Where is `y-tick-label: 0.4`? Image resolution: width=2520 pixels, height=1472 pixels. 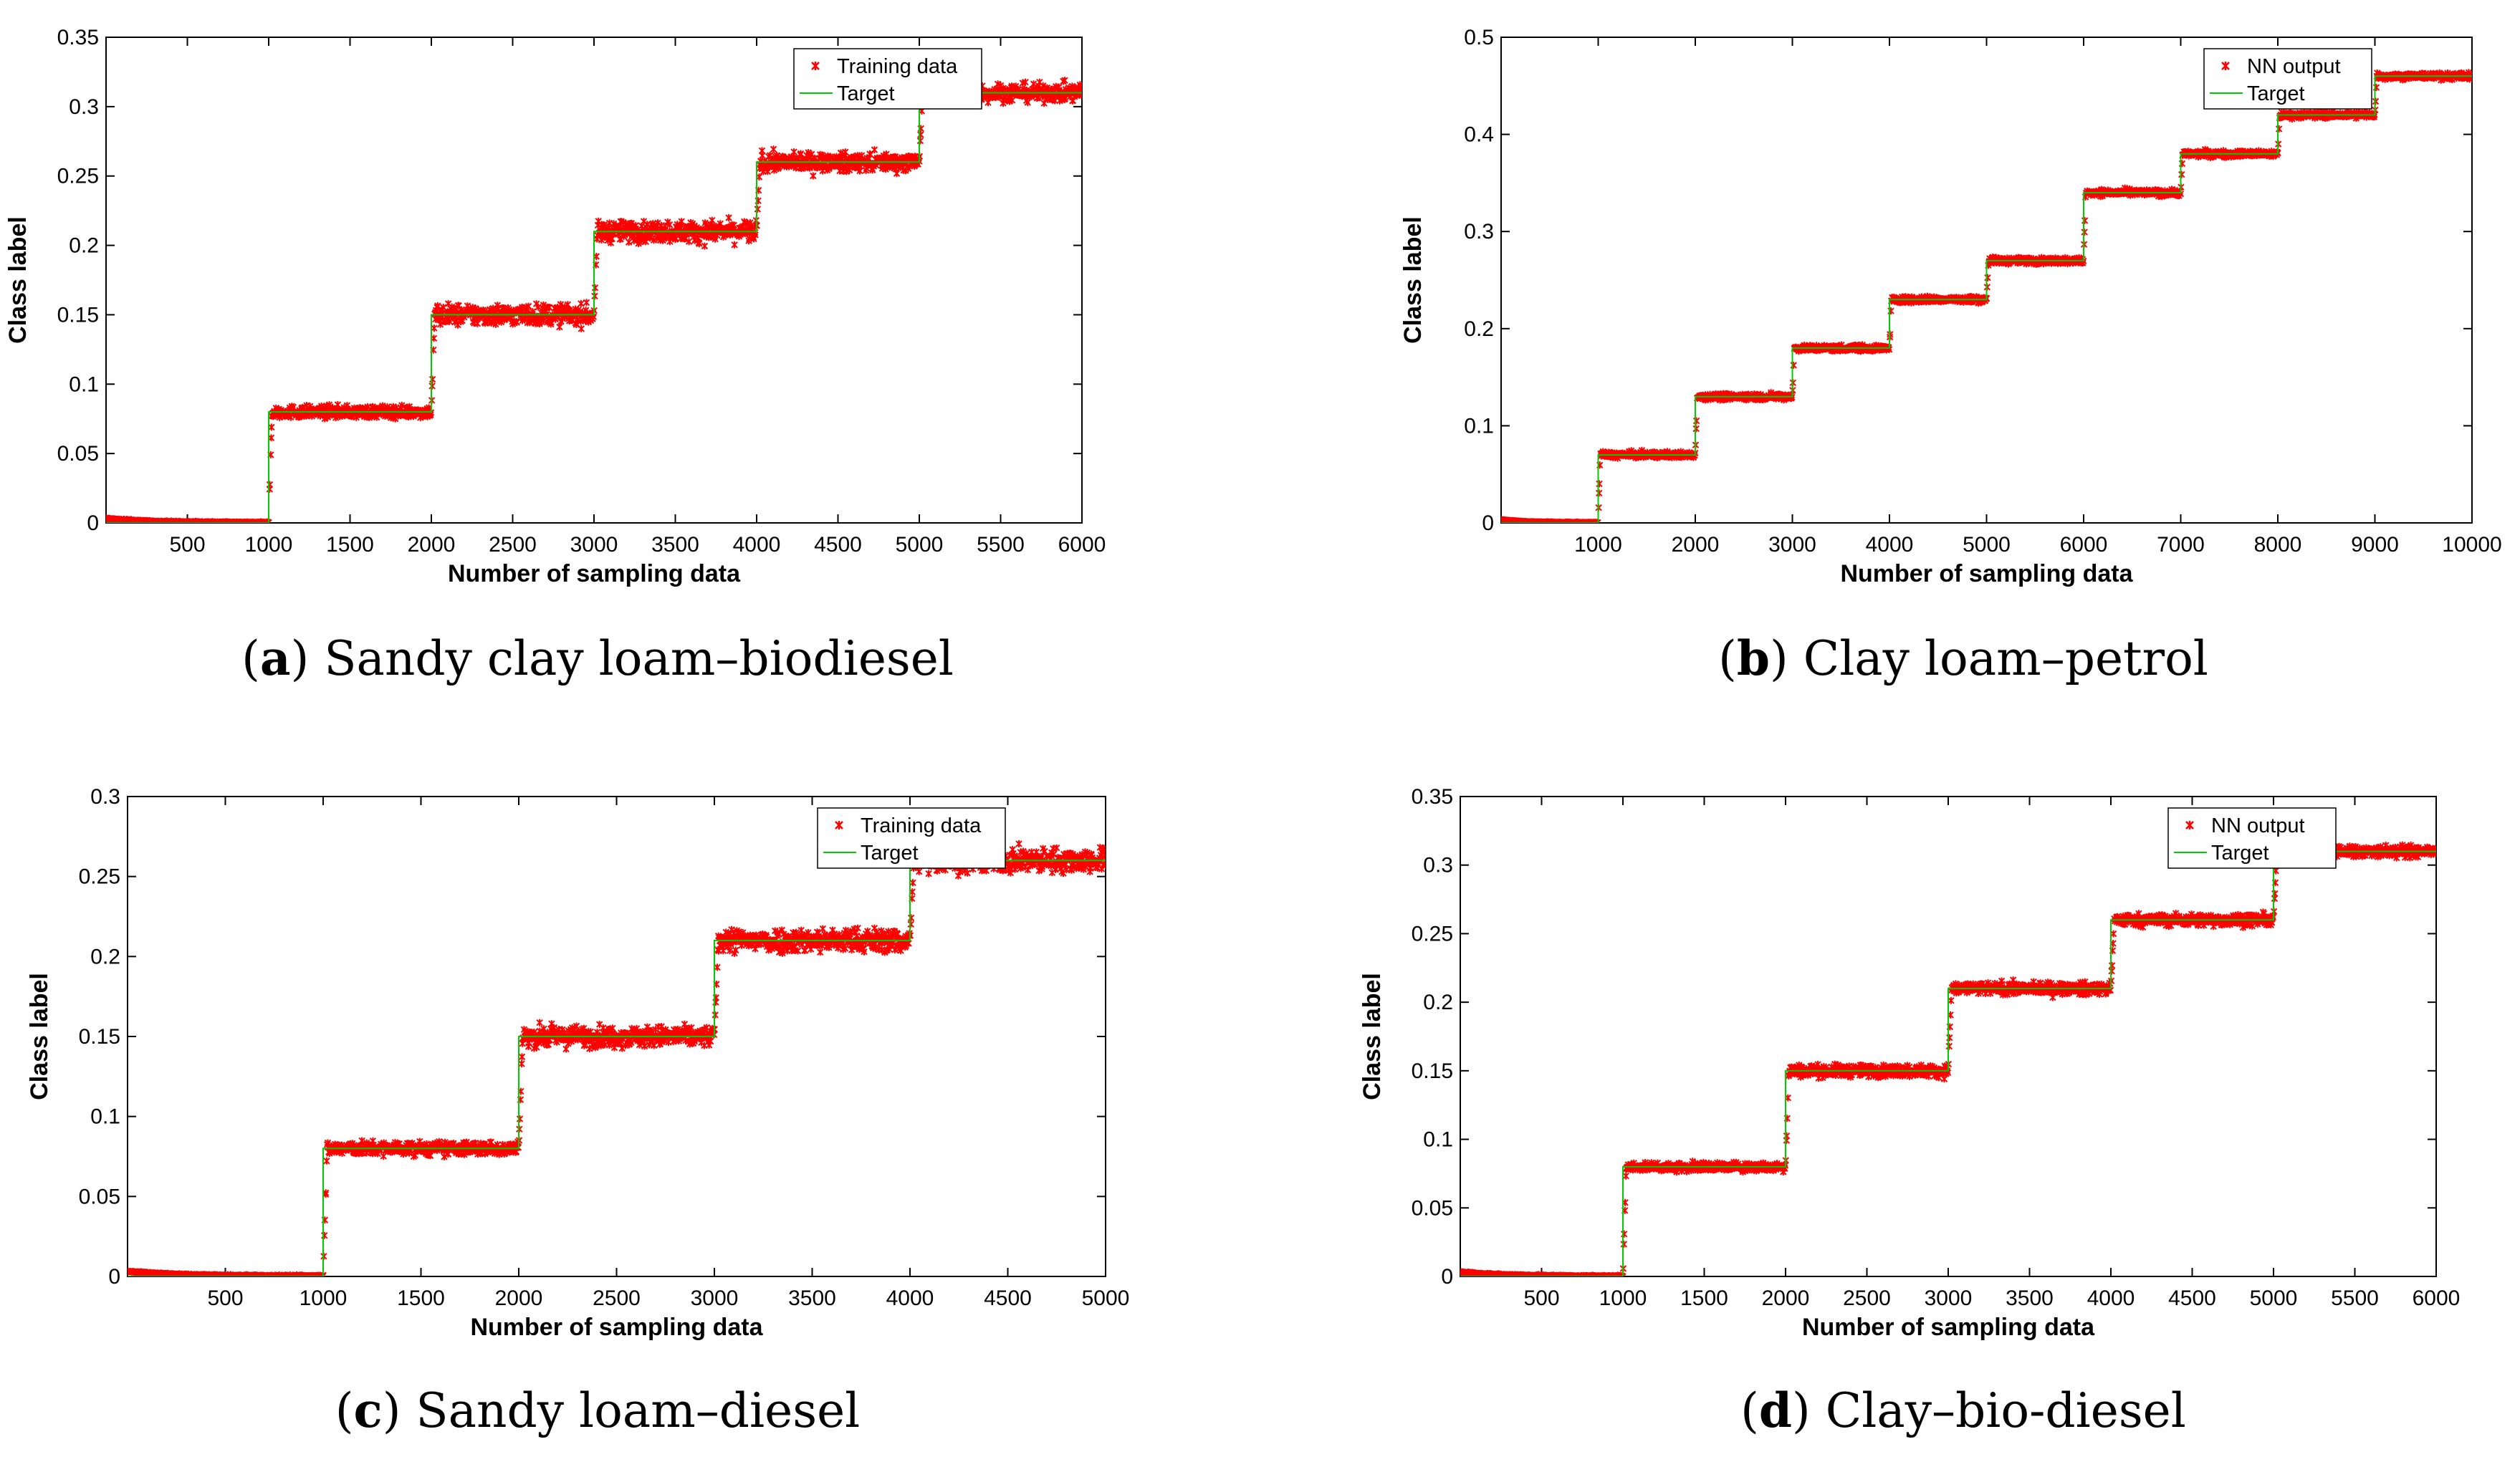 y-tick-label: 0.4 is located at coordinates (1479, 135).